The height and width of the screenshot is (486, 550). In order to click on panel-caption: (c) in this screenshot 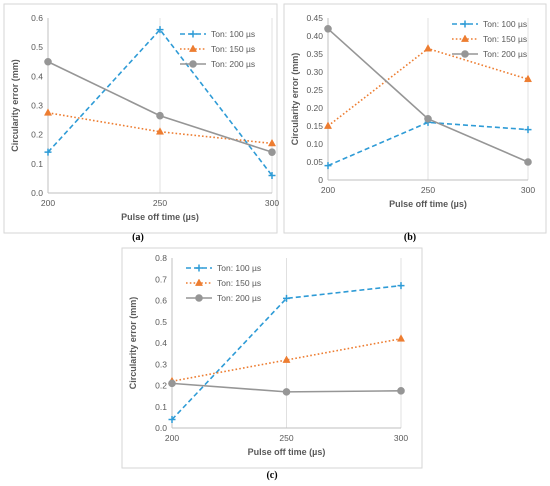, I will do `click(271, 475)`.